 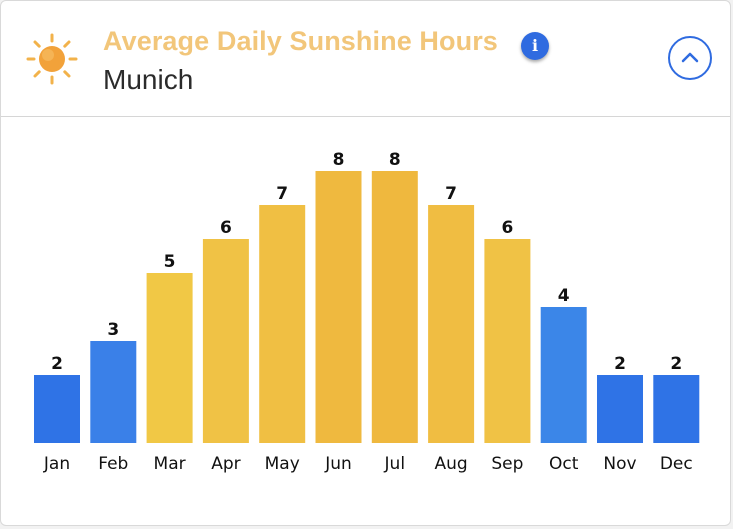 What do you see at coordinates (300, 41) in the screenshot?
I see `chart-title: Average Daily Sunshine Hours` at bounding box center [300, 41].